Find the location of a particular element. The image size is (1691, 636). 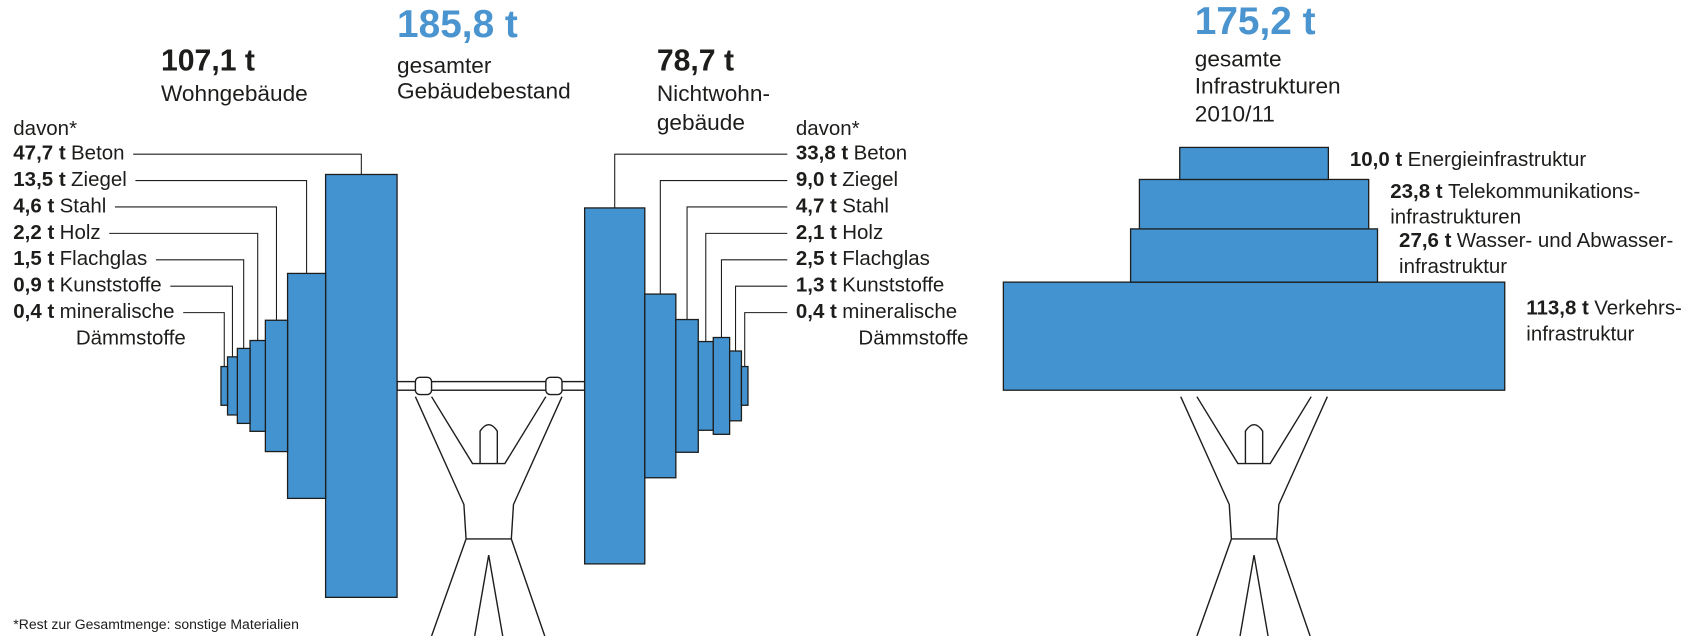

value-label: 1,5 t is located at coordinates (33, 258).